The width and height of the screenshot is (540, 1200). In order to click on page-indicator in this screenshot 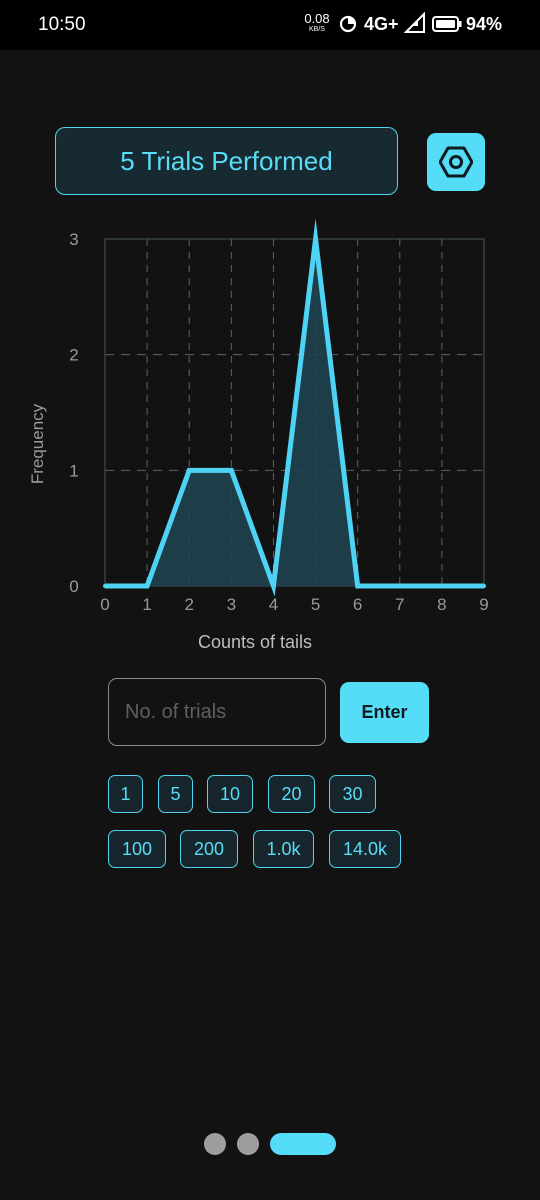, I will do `click(270, 1145)`.